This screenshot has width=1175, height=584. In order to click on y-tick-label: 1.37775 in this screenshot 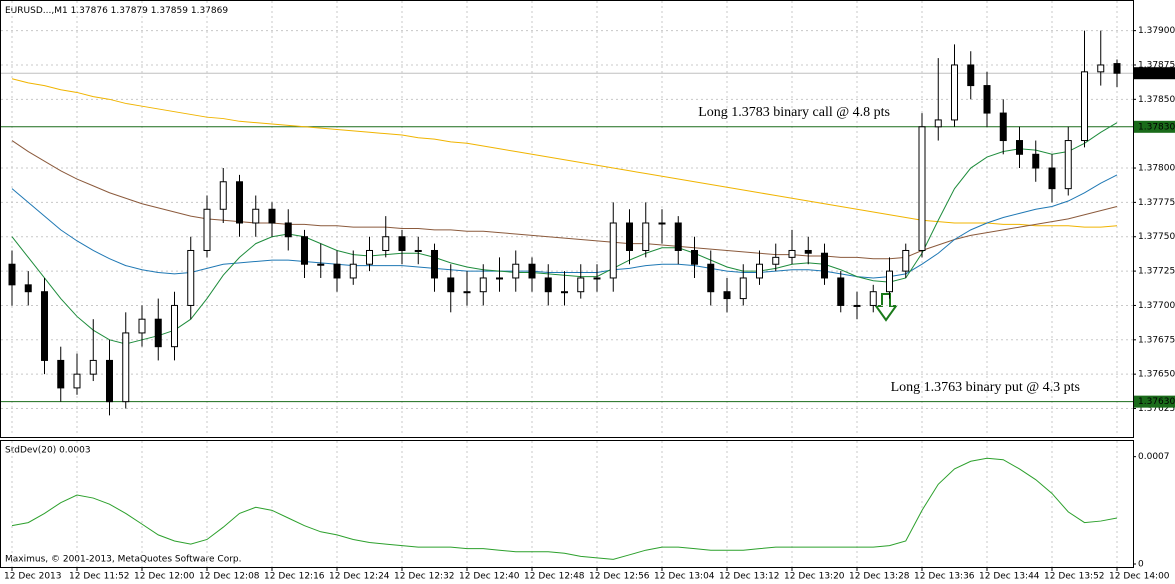, I will do `click(1156, 203)`.